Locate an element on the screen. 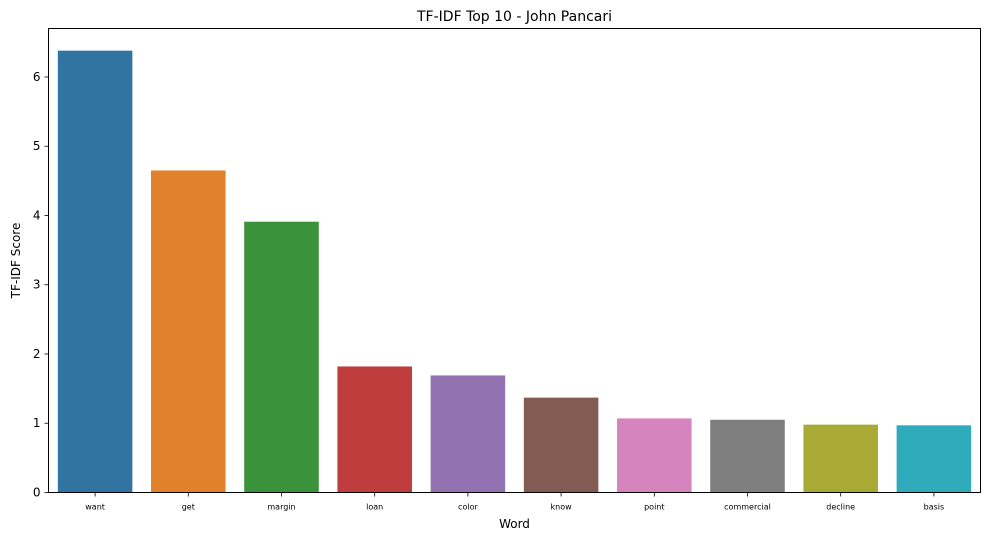 Image resolution: width=991 pixels, height=541 pixels. bar-get is located at coordinates (188, 331).